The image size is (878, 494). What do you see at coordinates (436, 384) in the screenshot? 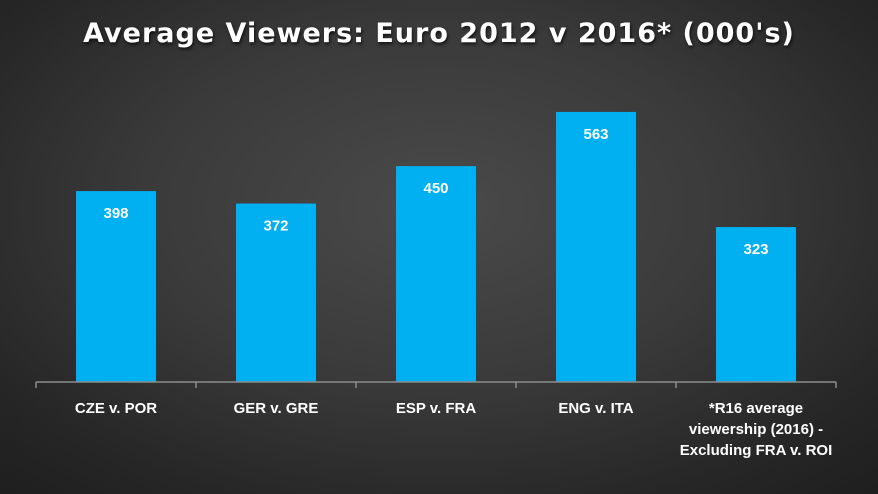
I see `x-axis` at bounding box center [436, 384].